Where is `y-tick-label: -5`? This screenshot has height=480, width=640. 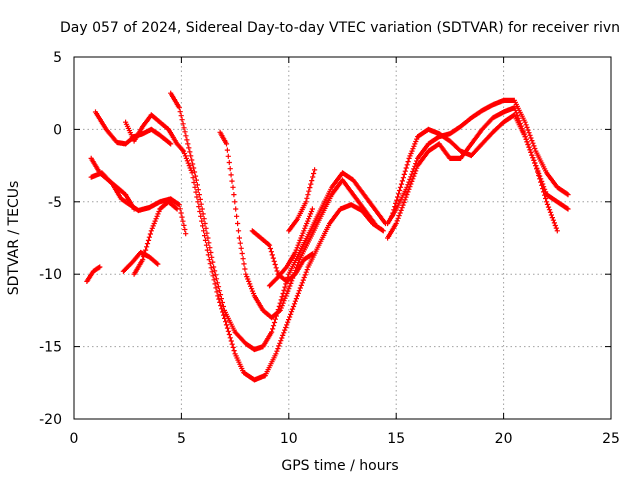
y-tick-label: -5 is located at coordinates (55, 203).